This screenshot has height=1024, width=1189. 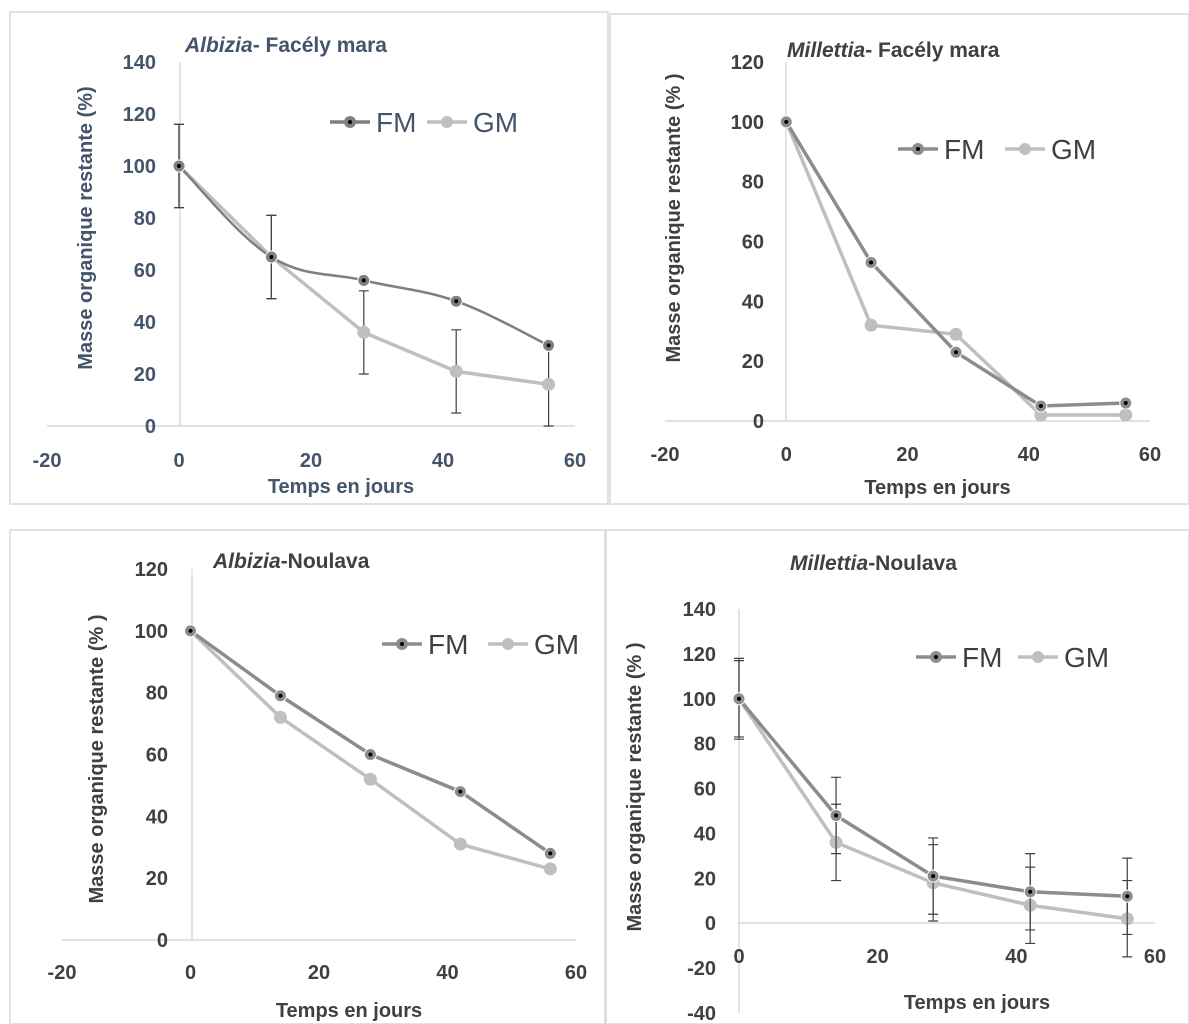 I want to click on chart-title: Millettia-Noulava, so click(x=873, y=563).